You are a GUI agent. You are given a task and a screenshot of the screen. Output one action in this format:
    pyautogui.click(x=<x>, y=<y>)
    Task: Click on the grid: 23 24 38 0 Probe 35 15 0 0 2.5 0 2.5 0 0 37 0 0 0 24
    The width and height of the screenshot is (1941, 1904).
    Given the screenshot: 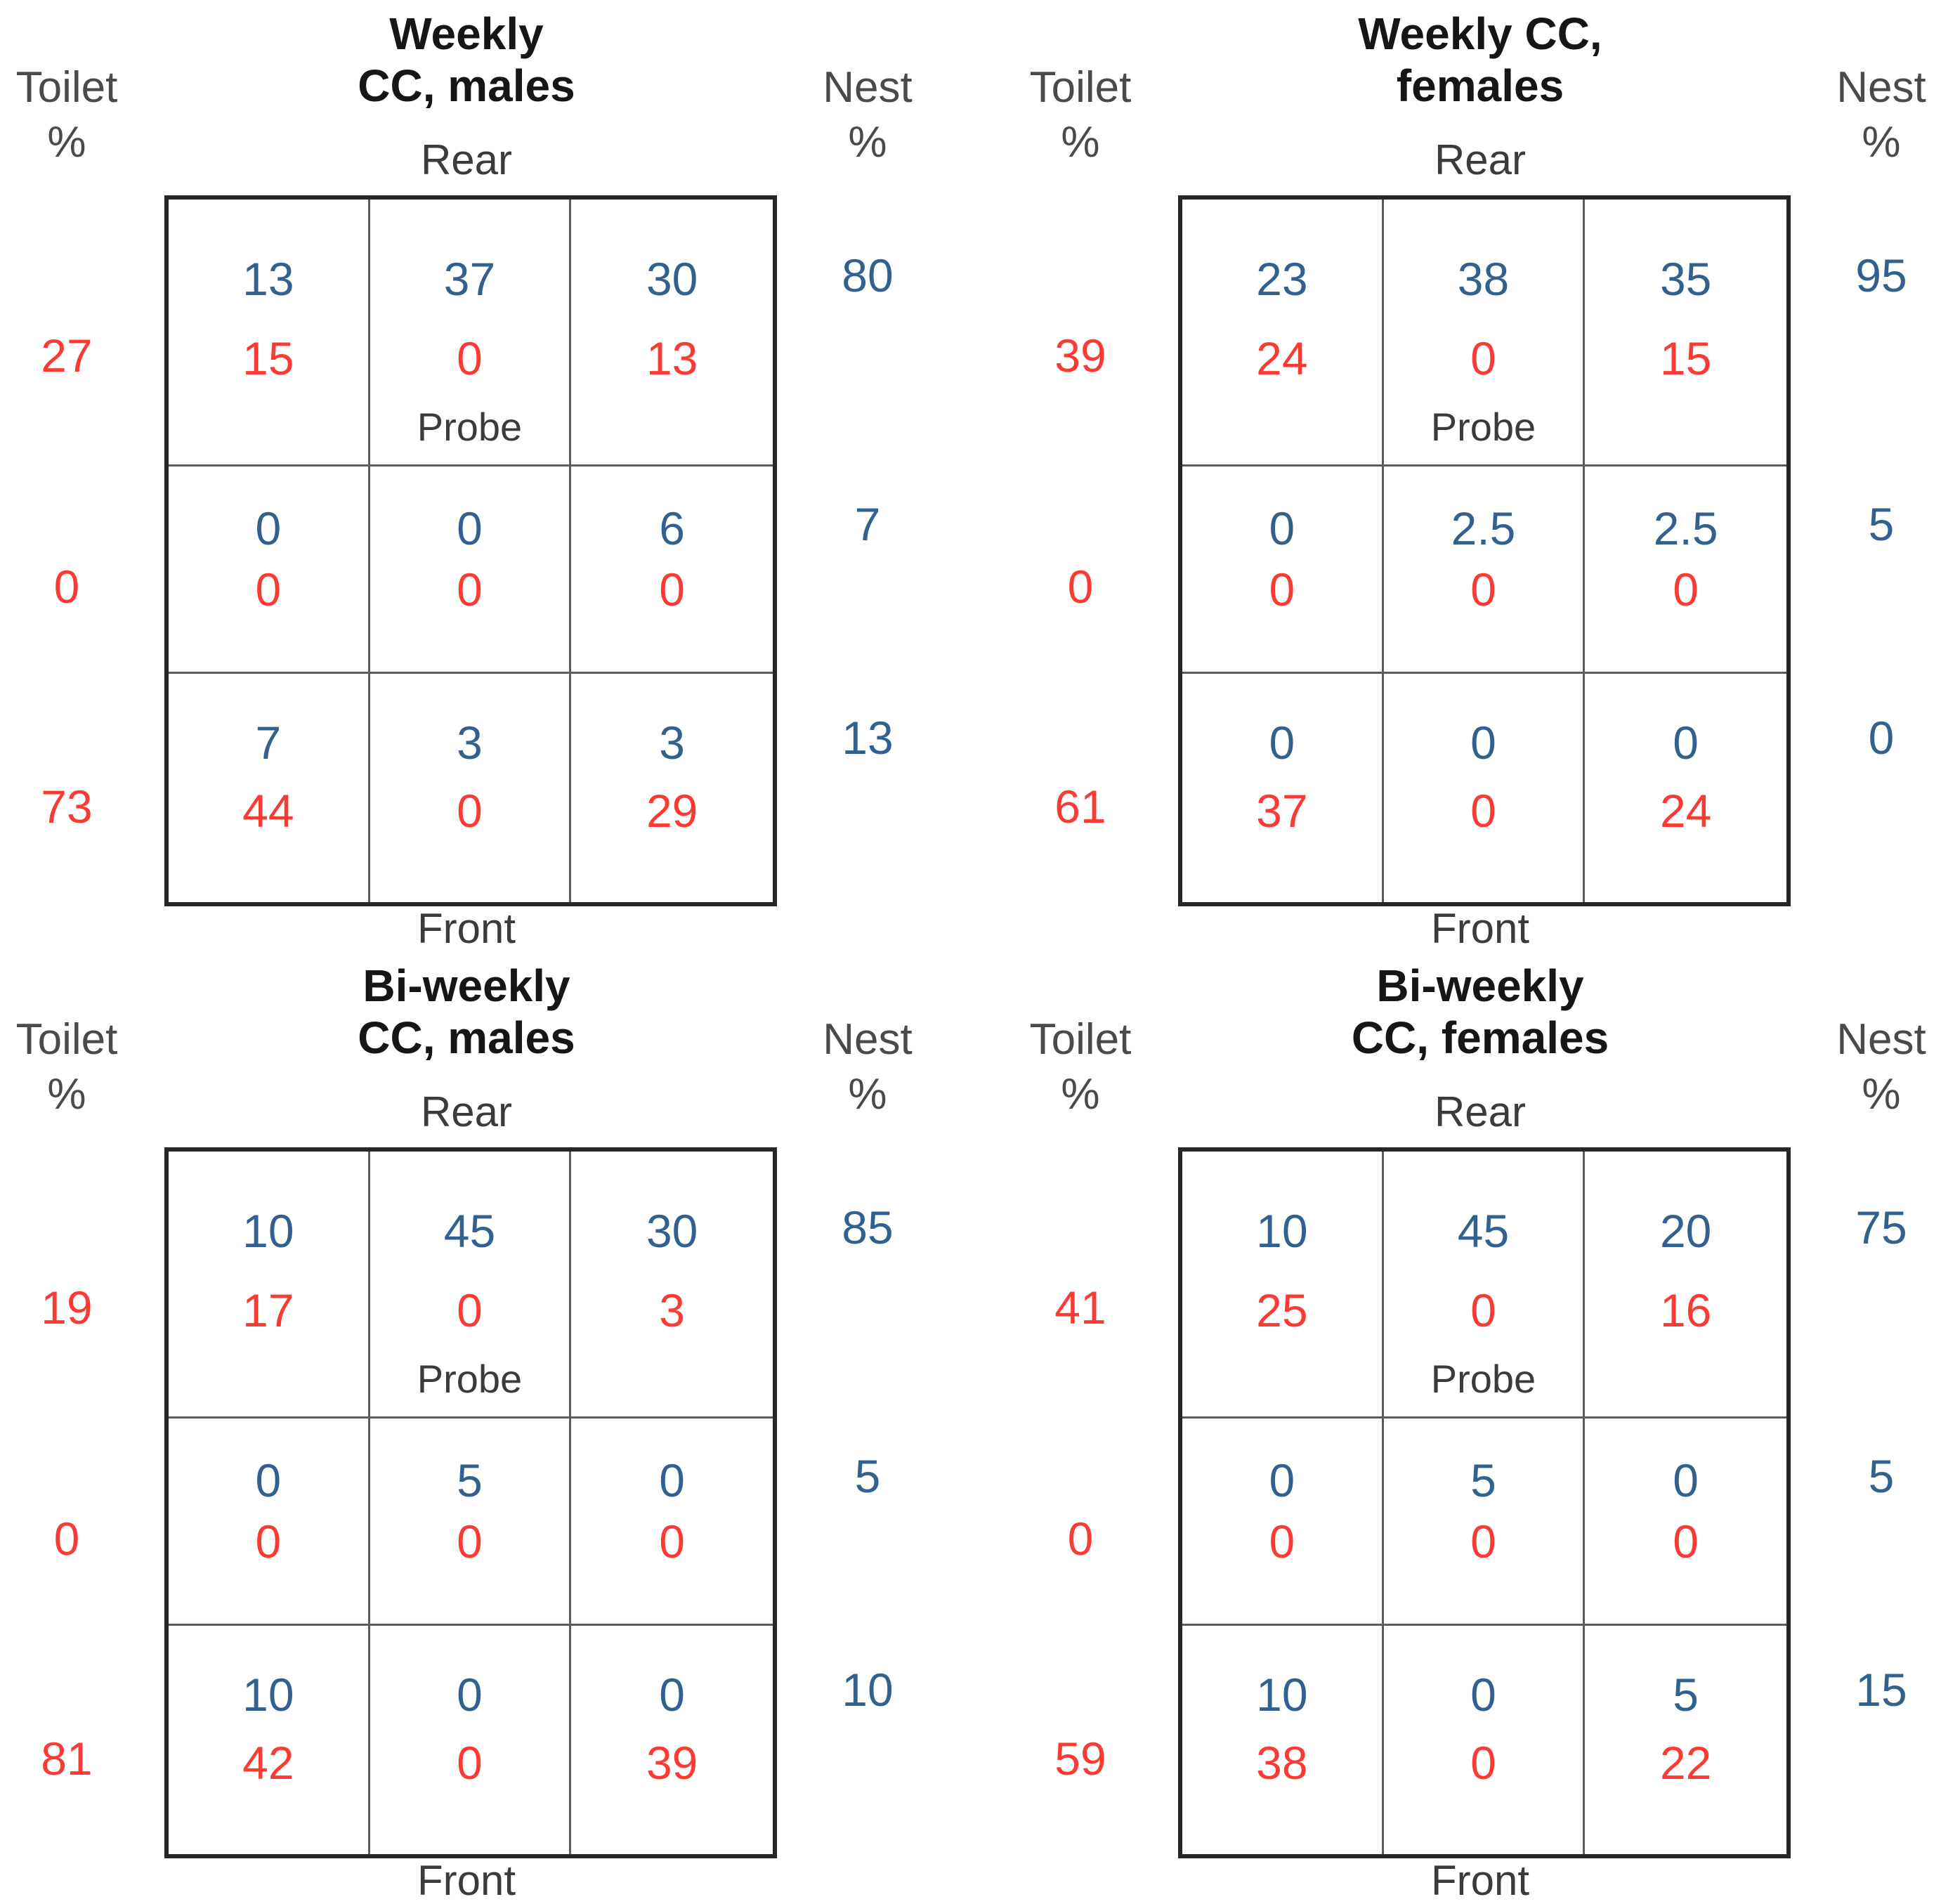 What is the action you would take?
    pyautogui.click(x=1484, y=550)
    